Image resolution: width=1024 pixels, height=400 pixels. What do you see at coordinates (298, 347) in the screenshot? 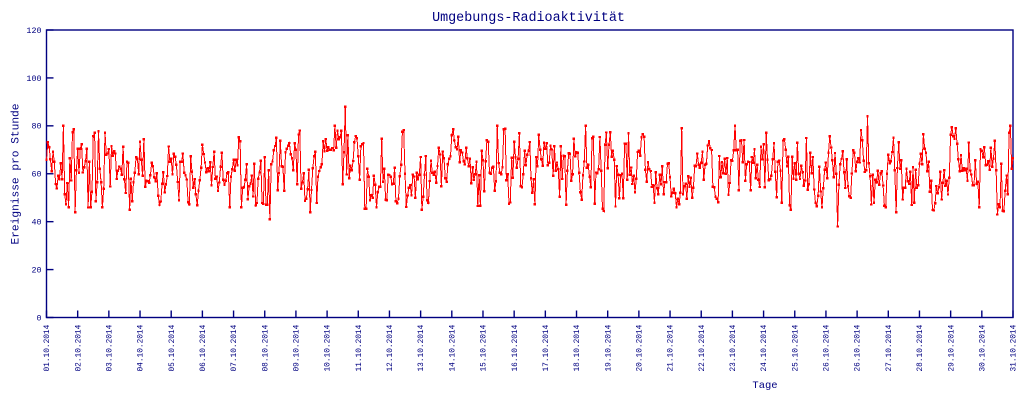
I see `svg-text: 09.10.2014` at bounding box center [298, 347].